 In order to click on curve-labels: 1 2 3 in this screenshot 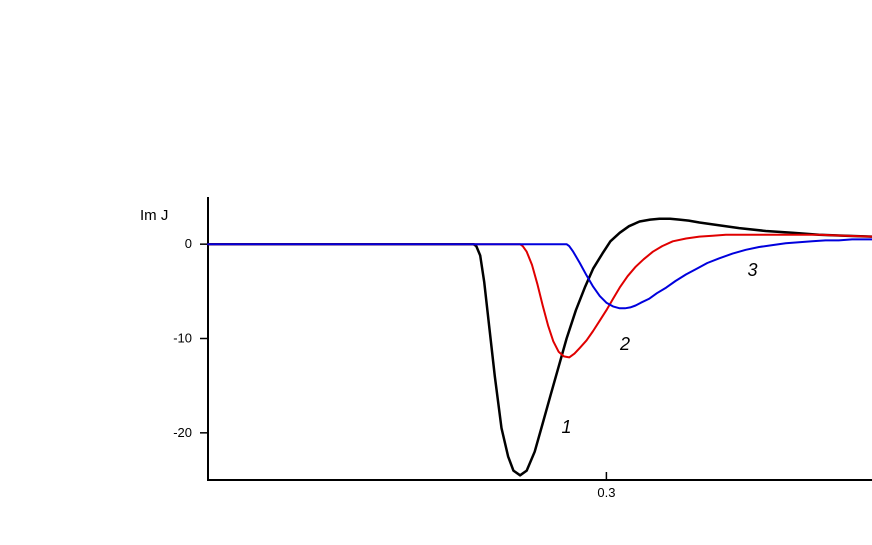, I will do `click(660, 348)`.